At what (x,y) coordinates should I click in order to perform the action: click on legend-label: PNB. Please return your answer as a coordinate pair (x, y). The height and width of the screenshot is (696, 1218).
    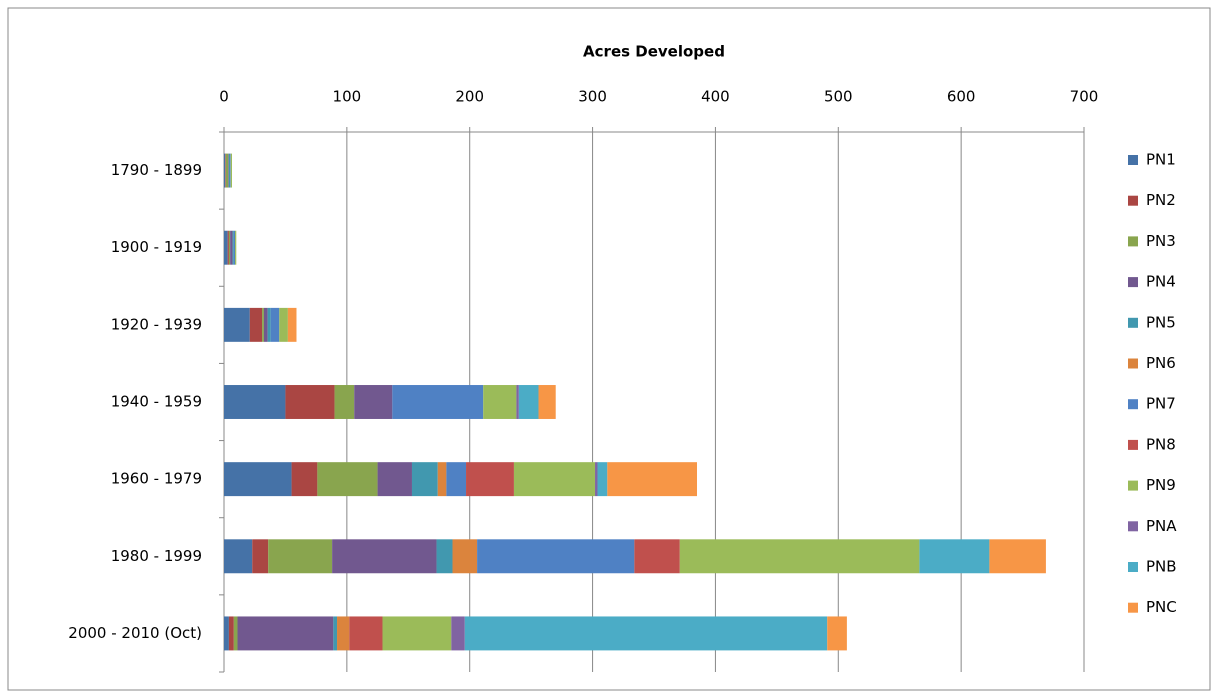
    Looking at the image, I should click on (1161, 567).